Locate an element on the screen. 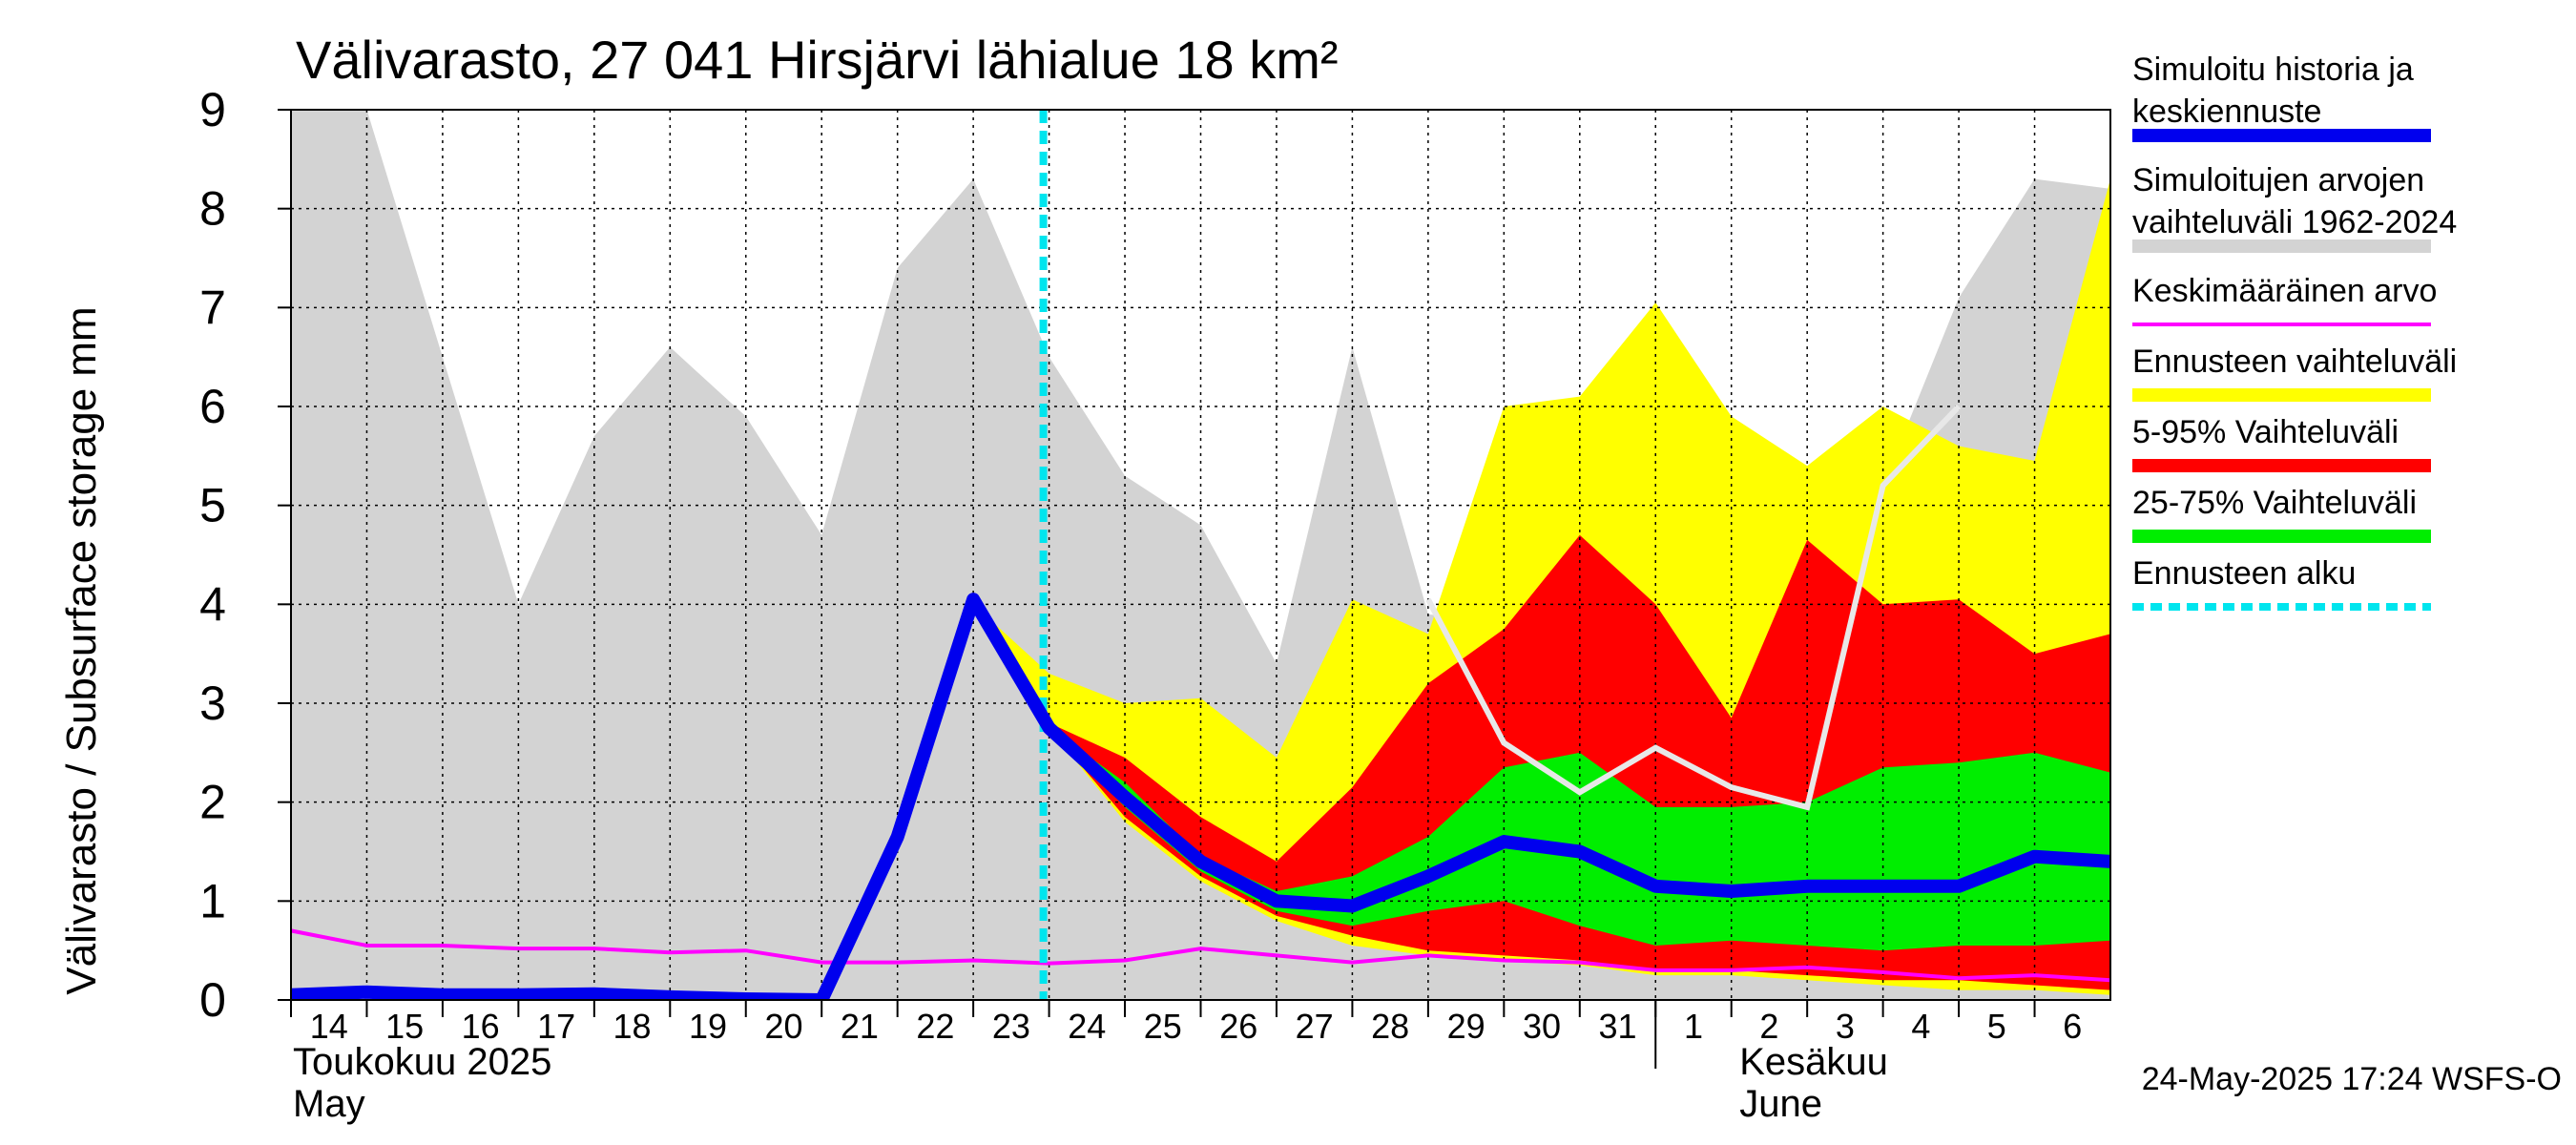 The image size is (2576, 1145). x-tick-label: 30 is located at coordinates (1542, 1026).